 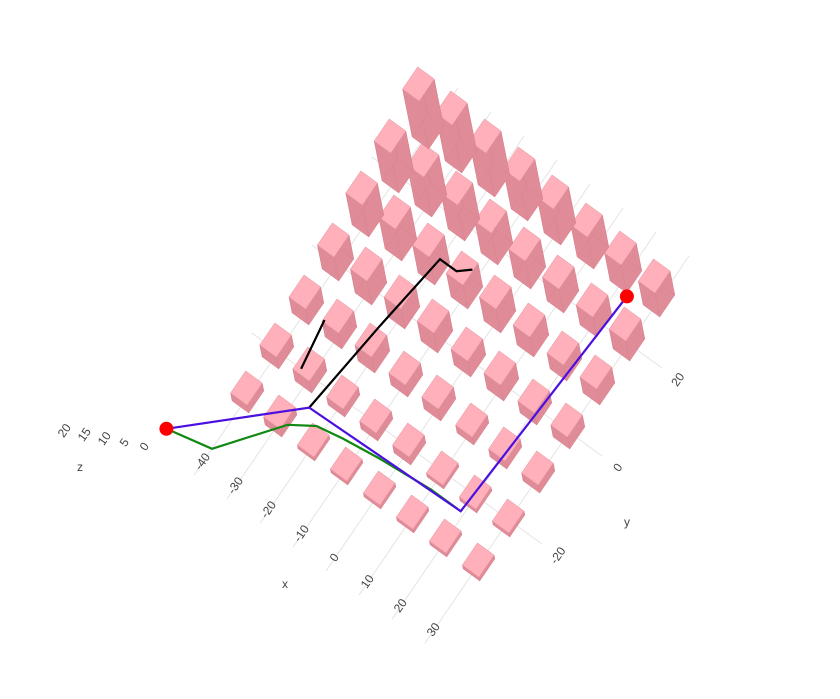 What do you see at coordinates (80, 467) in the screenshot?
I see `z-axis-title: z` at bounding box center [80, 467].